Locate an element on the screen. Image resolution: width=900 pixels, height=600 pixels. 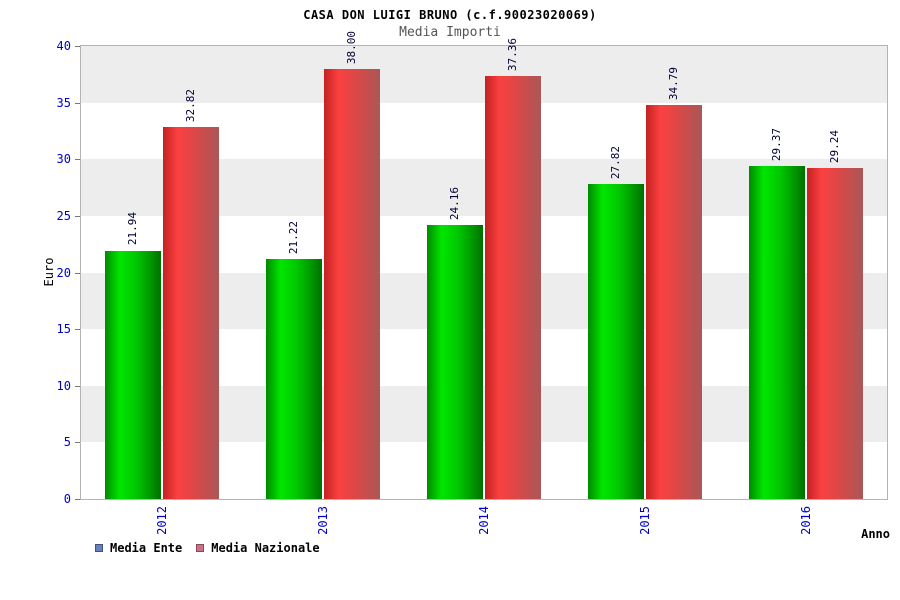
legend-label: Media Ente is located at coordinates (146, 548).